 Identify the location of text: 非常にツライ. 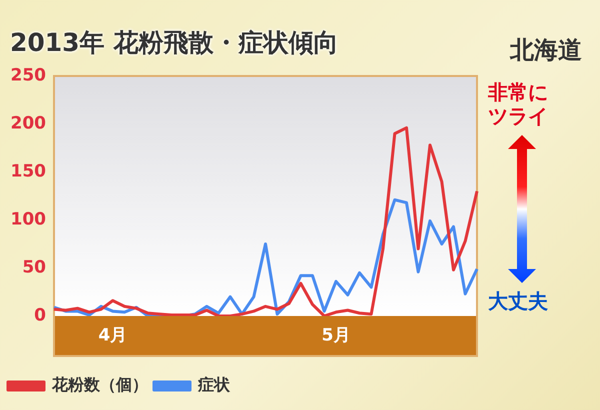
(518, 104).